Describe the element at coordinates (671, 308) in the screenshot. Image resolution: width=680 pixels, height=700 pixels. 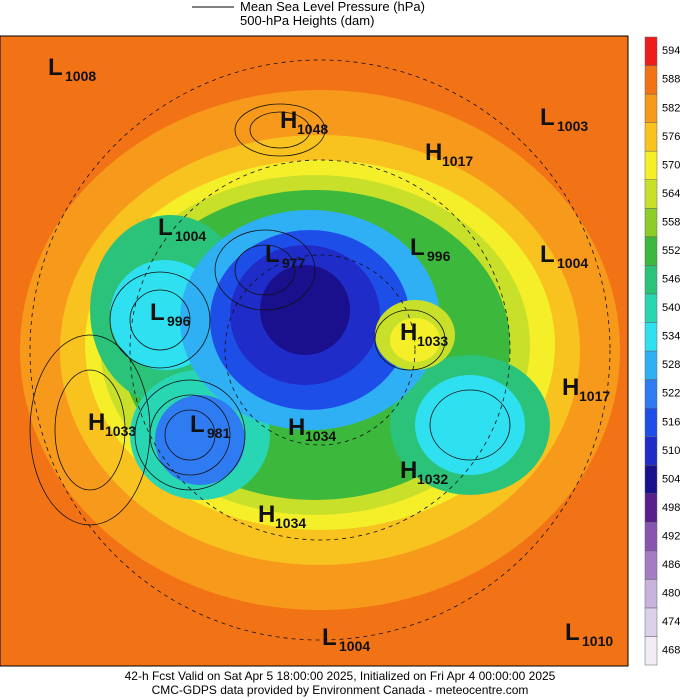
I see `colorbar-label: 540` at that location.